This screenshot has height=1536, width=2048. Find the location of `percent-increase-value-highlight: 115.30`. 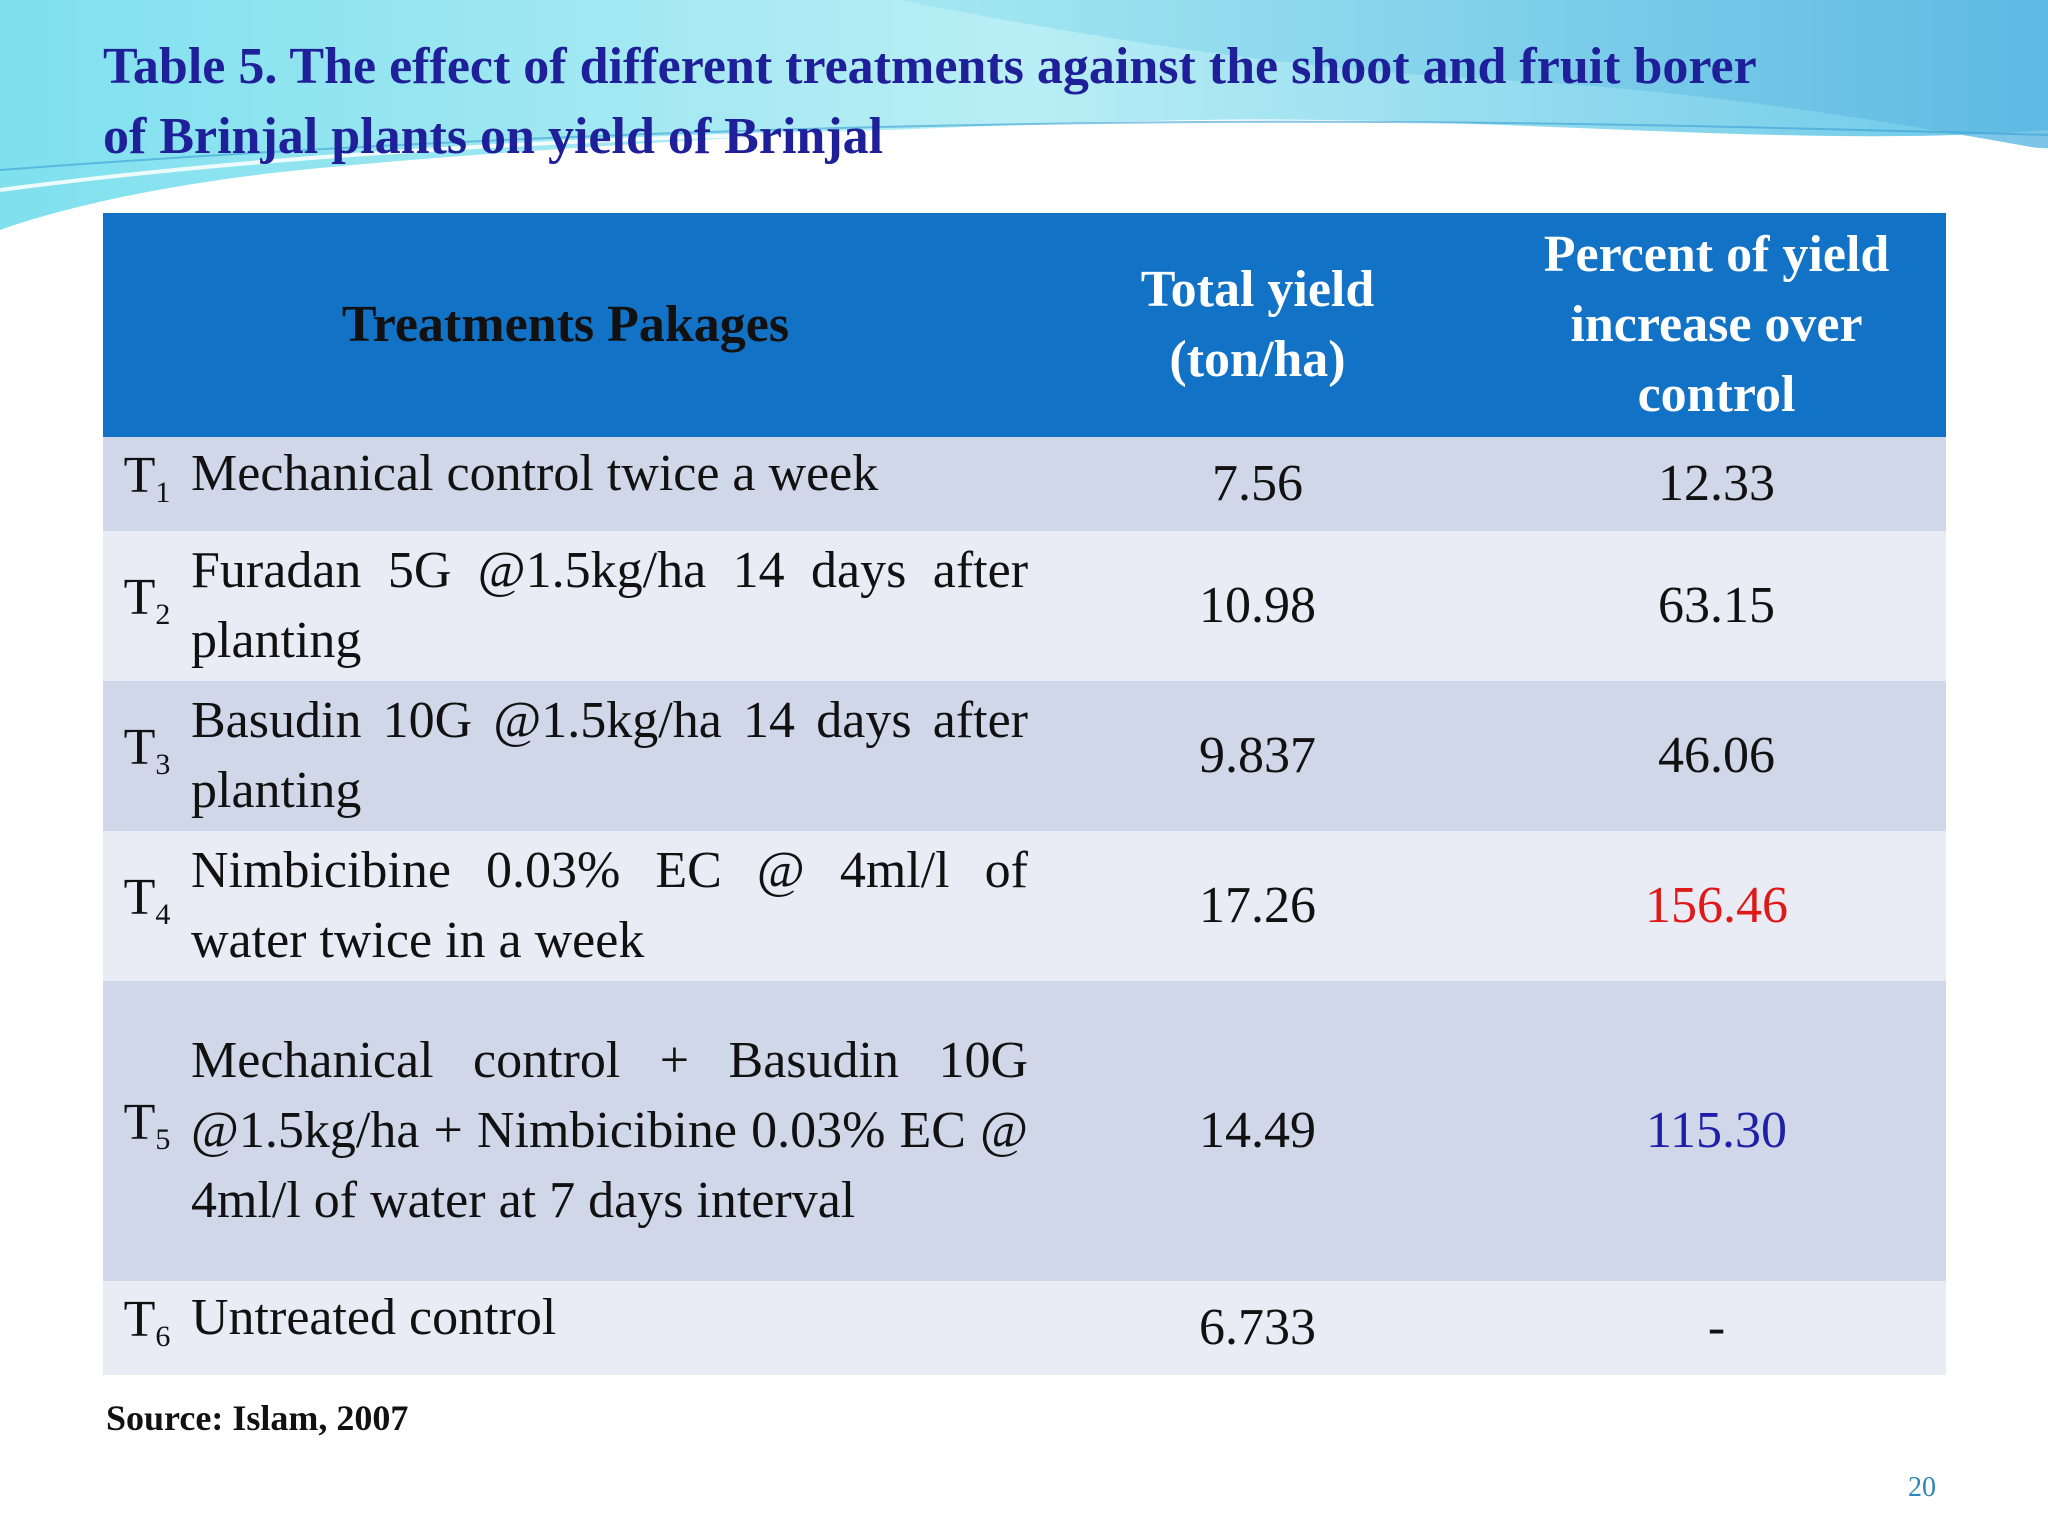

percent-increase-value-highlight: 115.30 is located at coordinates (1717, 1131).